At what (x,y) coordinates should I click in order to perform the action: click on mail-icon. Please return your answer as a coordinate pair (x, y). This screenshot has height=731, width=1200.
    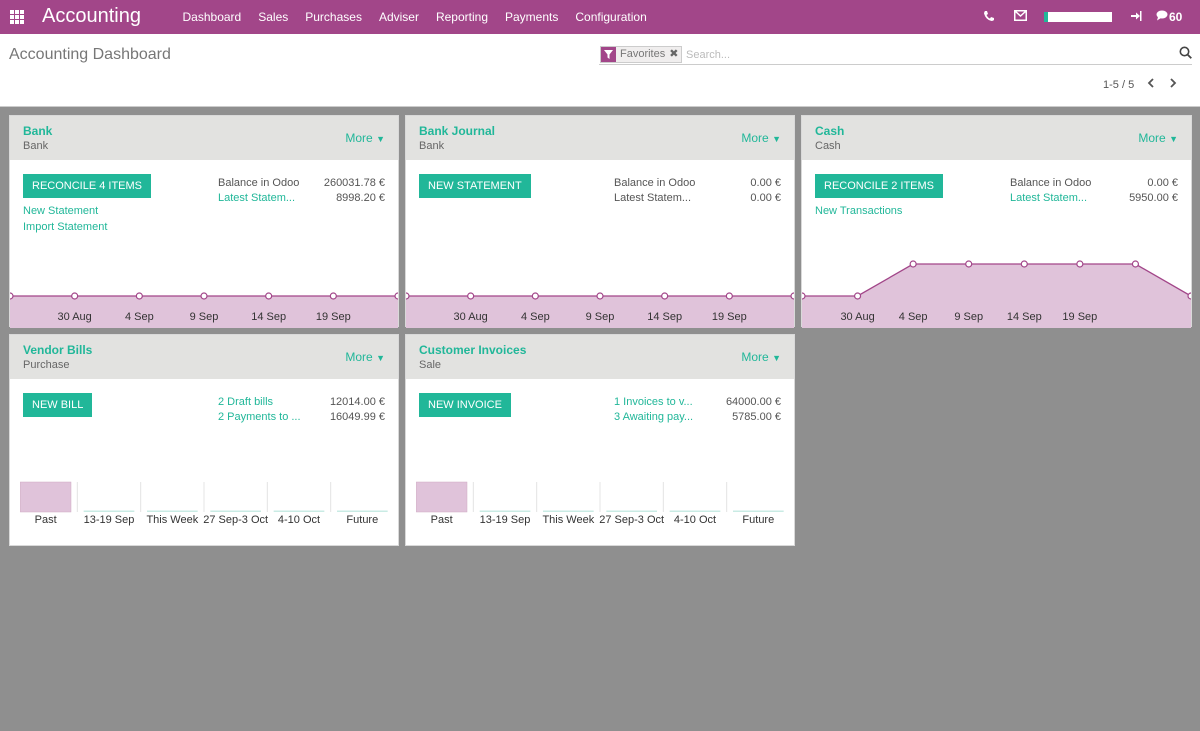
    Looking at the image, I should click on (1020, 17).